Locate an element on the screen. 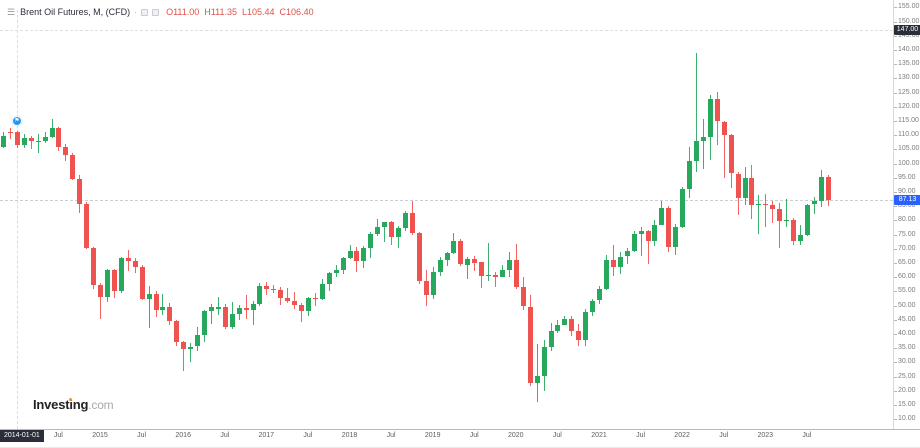 This screenshot has height=448, width=920. open-value: O111.00 is located at coordinates (183, 12).